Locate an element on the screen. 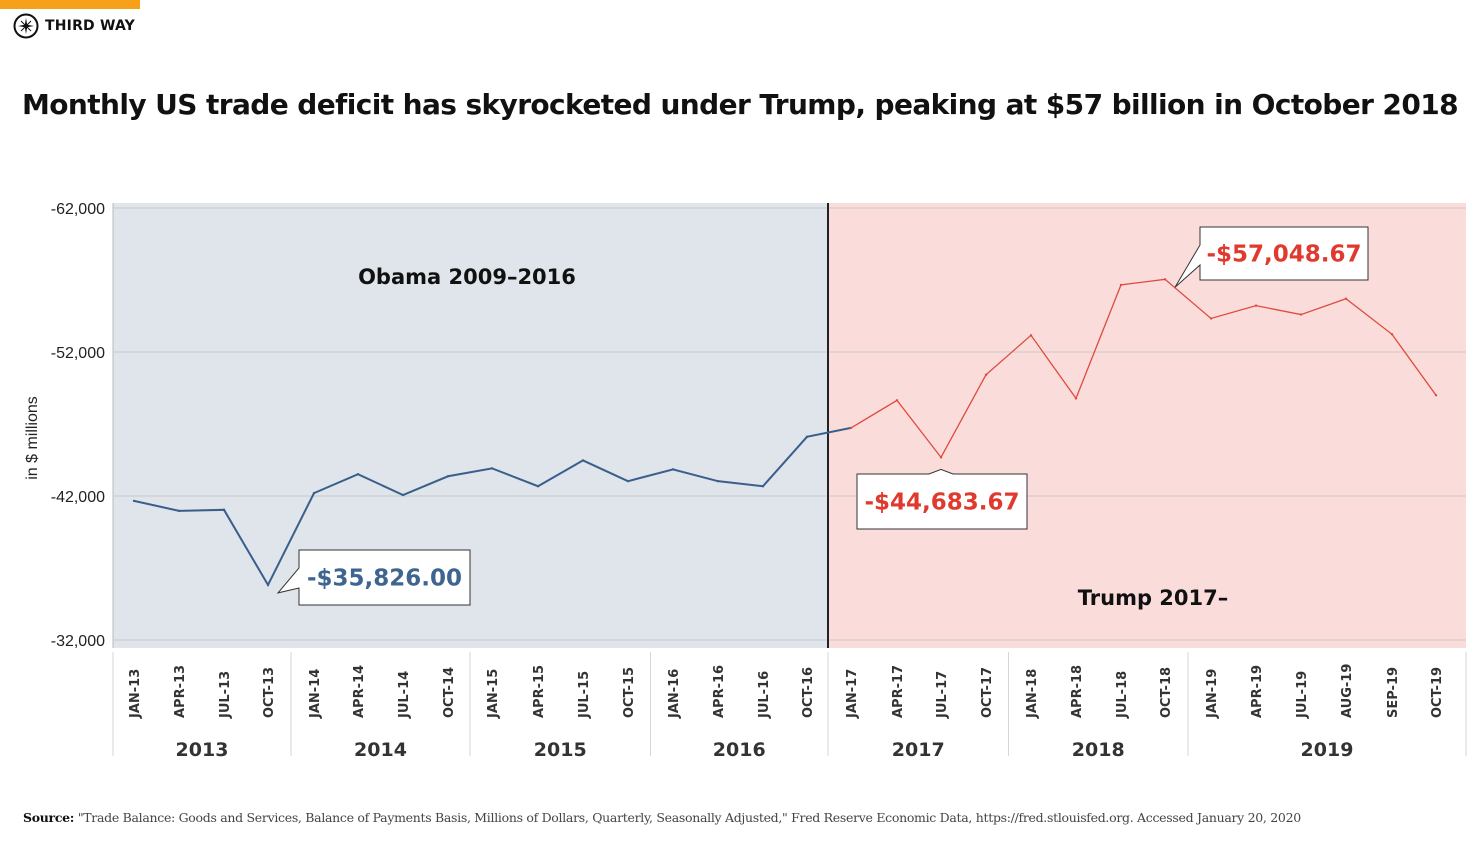 The image size is (1480, 855). x-tick-label: OCT-18 is located at coordinates (1166, 692).